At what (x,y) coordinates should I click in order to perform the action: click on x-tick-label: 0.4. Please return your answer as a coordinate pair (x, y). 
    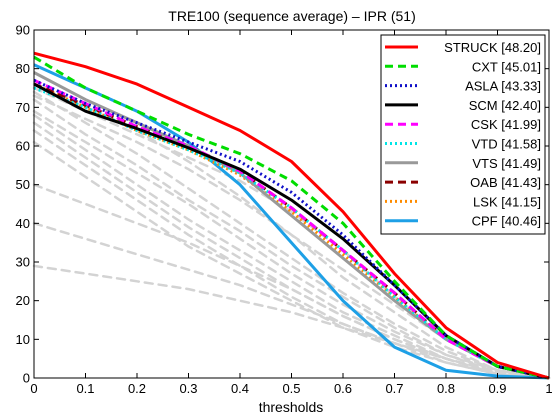
    Looking at the image, I should click on (240, 388).